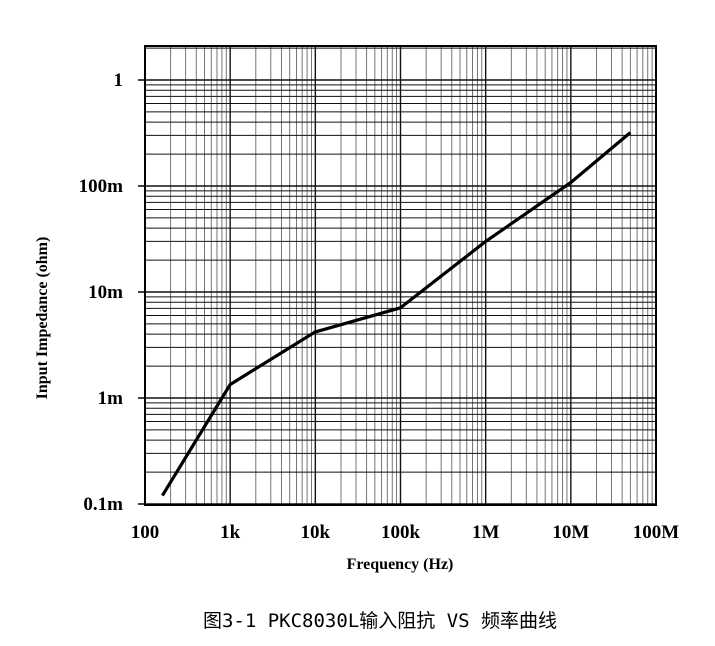 The width and height of the screenshot is (715, 646). What do you see at coordinates (105, 292) in the screenshot?
I see `y-tick-label: 10m` at bounding box center [105, 292].